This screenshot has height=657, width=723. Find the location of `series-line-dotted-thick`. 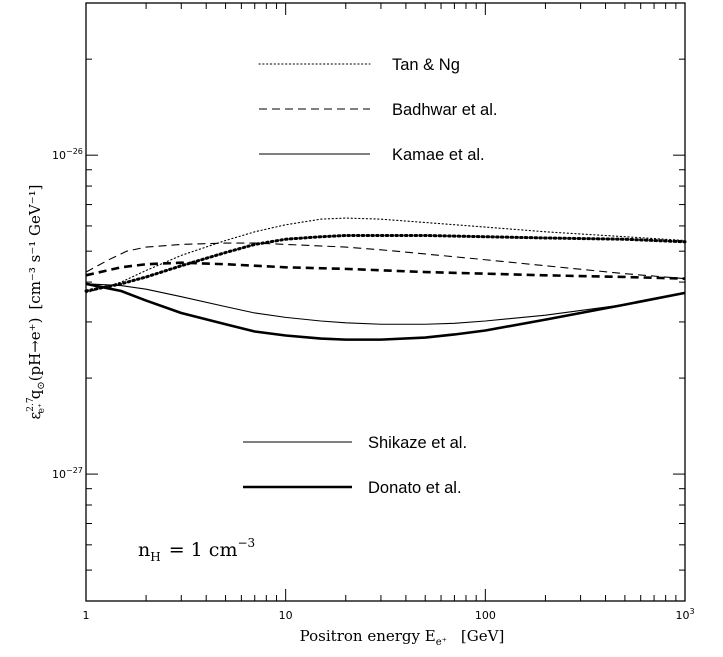

series-line-dotted-thick is located at coordinates (385, 263).